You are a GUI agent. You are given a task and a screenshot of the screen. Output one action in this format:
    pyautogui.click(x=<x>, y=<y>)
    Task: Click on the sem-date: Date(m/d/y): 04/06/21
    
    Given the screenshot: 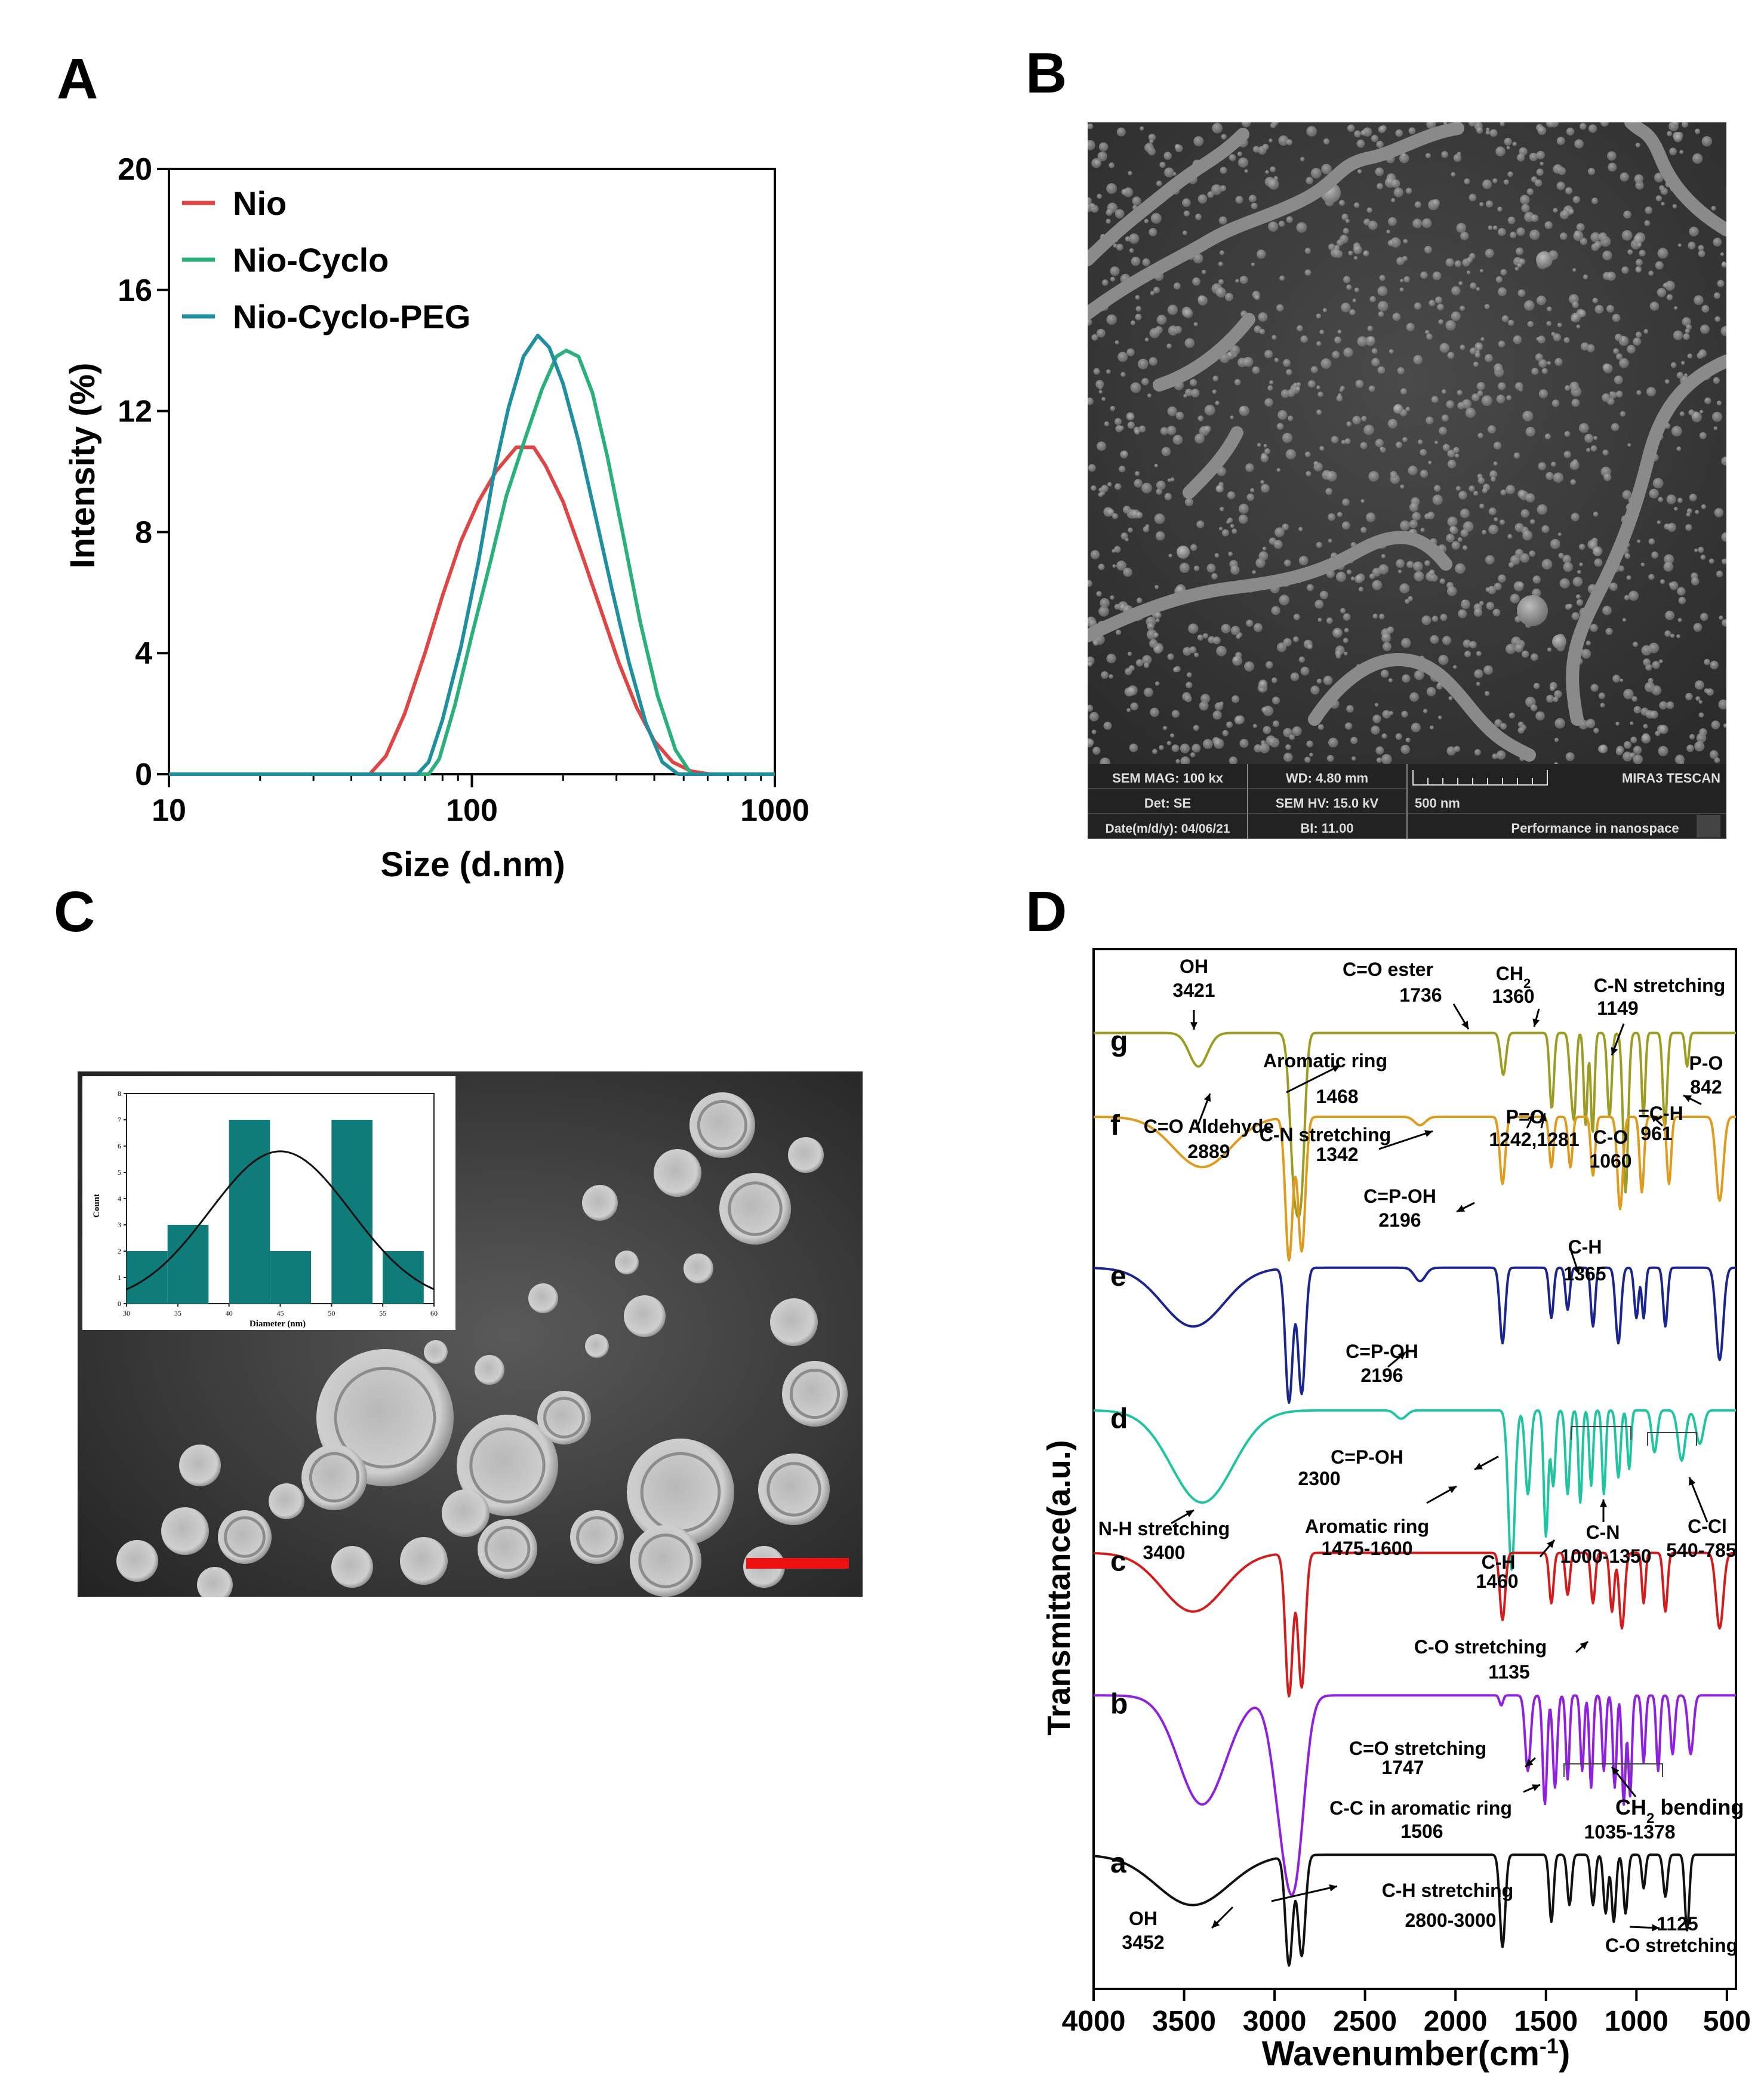 What is the action you would take?
    pyautogui.click(x=1168, y=829)
    